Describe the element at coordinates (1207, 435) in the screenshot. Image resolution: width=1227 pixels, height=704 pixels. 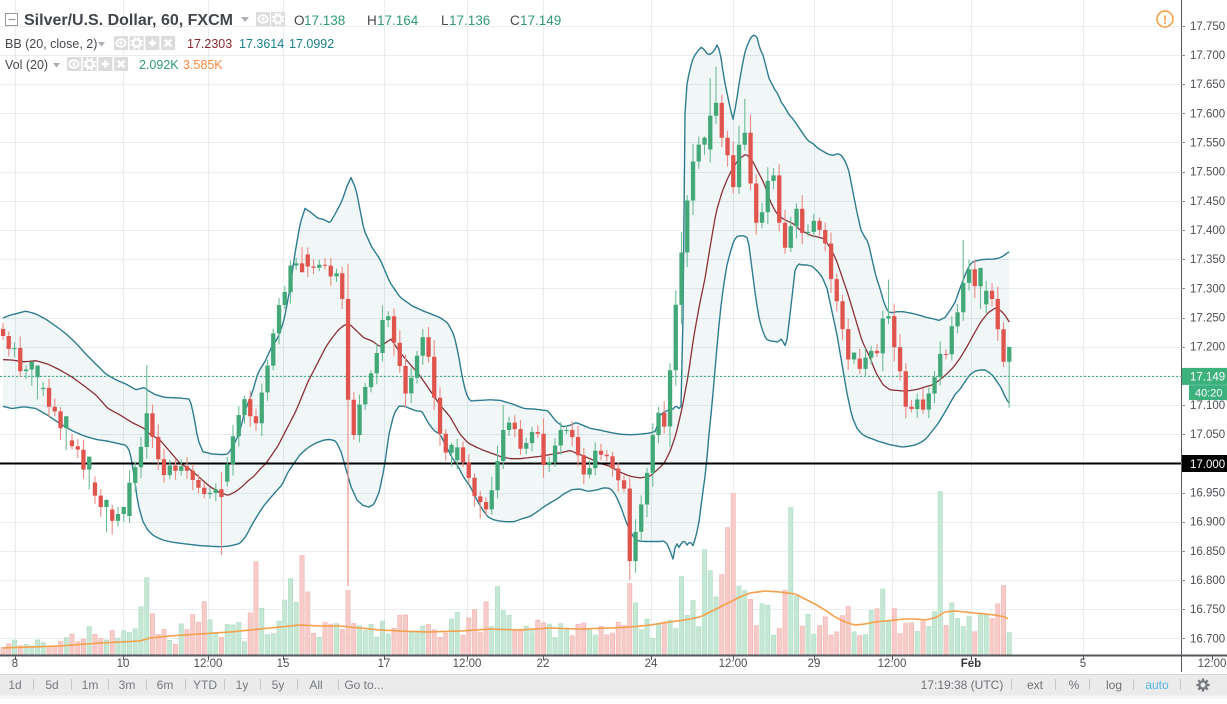
I see `svg-text: 17.050` at that location.